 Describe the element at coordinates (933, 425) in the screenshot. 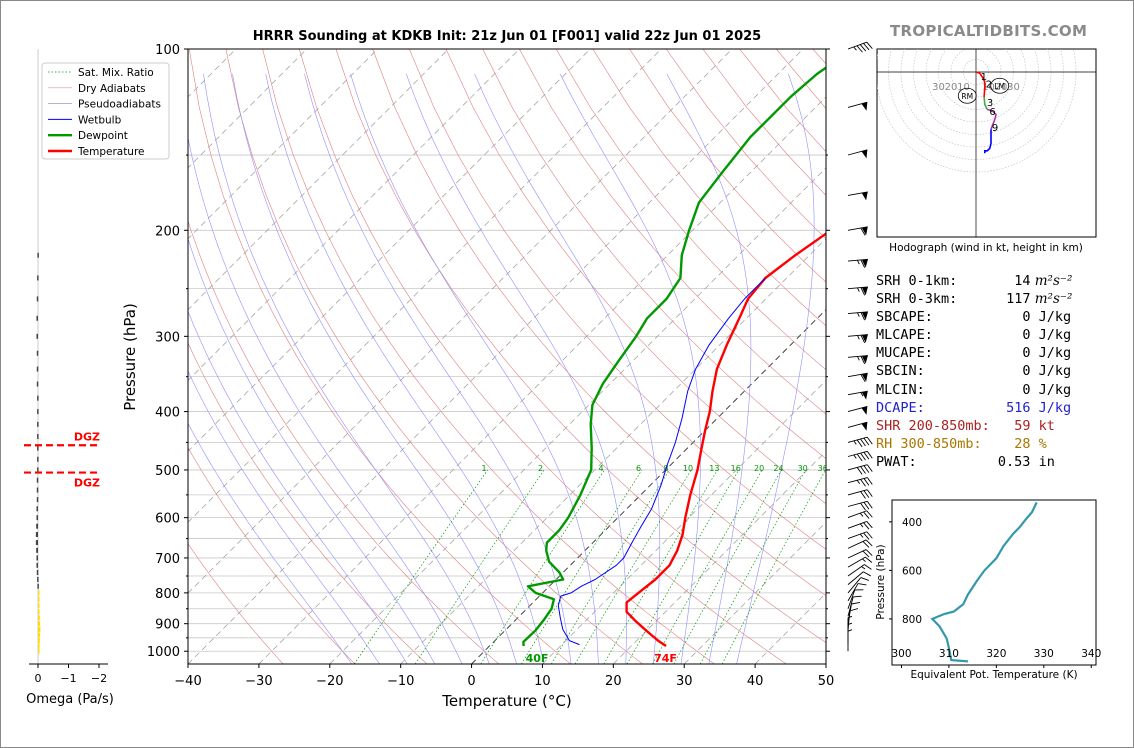

I see `param-label: SHR 200-850mb:` at that location.